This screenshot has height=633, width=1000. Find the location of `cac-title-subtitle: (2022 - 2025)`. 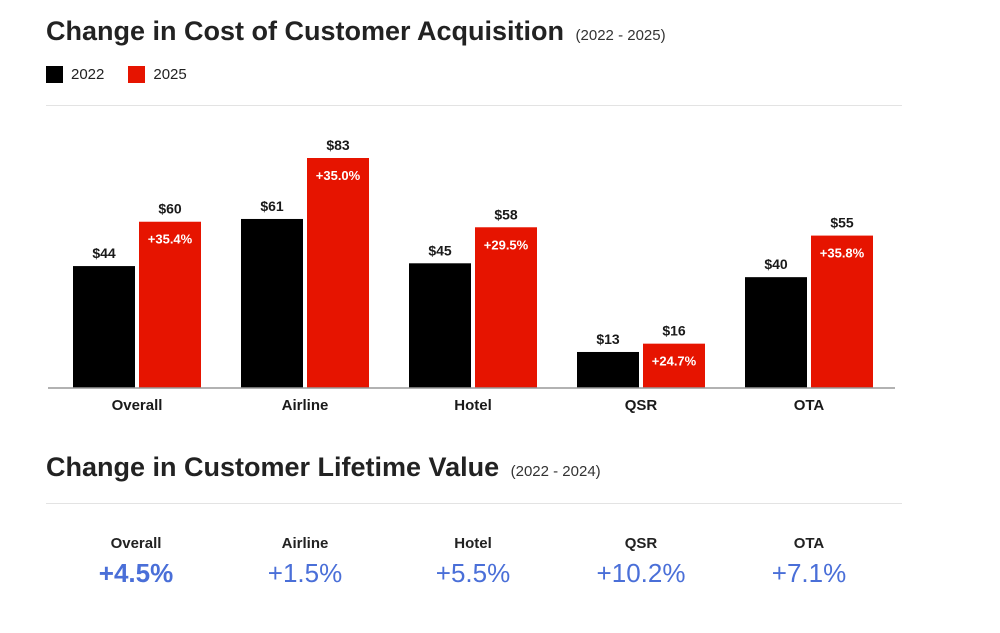

cac-title-subtitle: (2022 - 2025) is located at coordinates (620, 35).